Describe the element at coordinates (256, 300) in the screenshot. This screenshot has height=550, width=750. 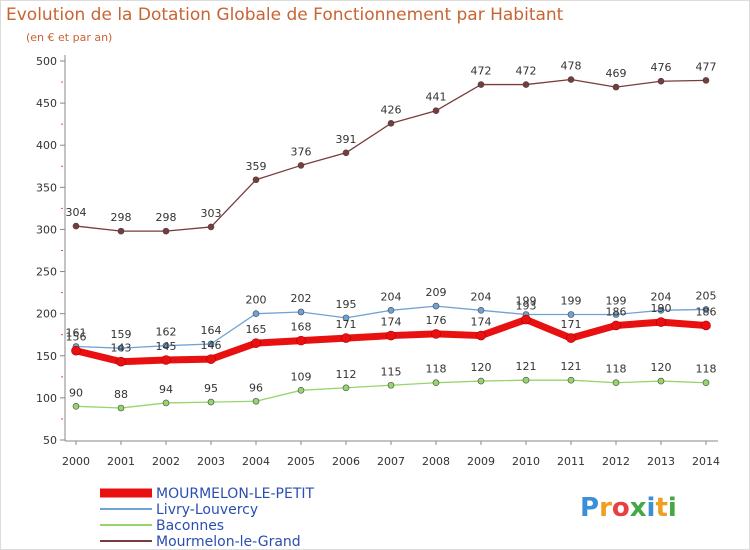
I see `data-label-livry-louvercy: 200` at that location.